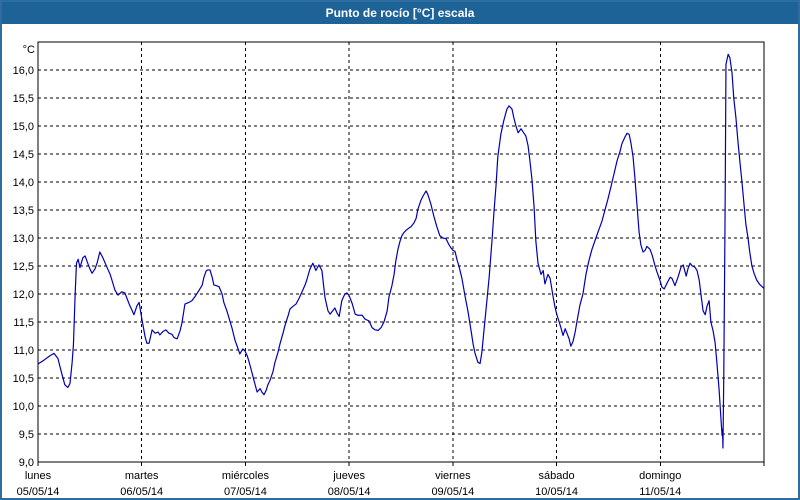 Image resolution: width=800 pixels, height=500 pixels. I want to click on y-tick-label: 15,5, so click(23, 99).